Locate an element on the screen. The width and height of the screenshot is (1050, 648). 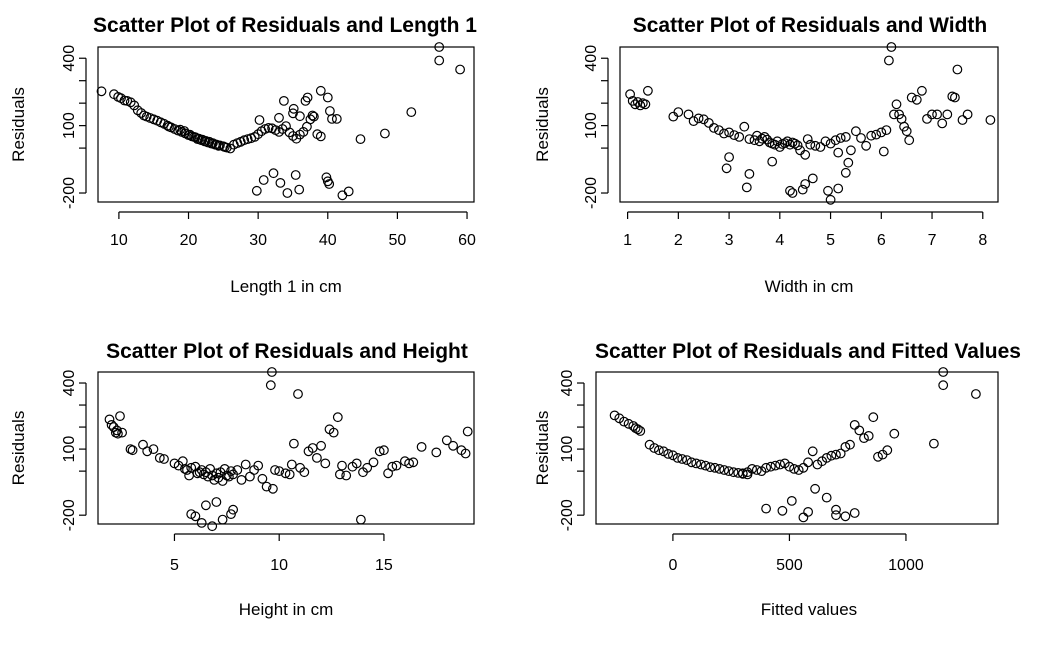
x-tick-label: 5 is located at coordinates (830, 240).